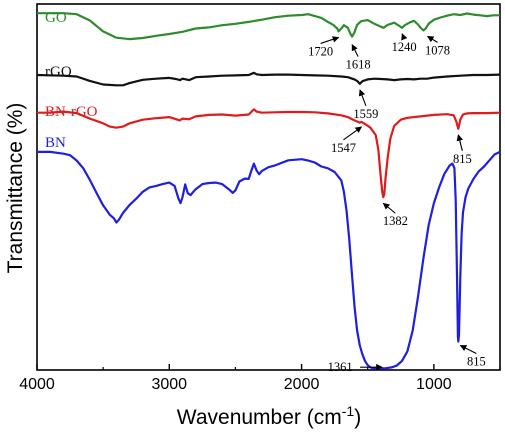  I want to click on peak-label-1547: 1547, so click(343, 148).